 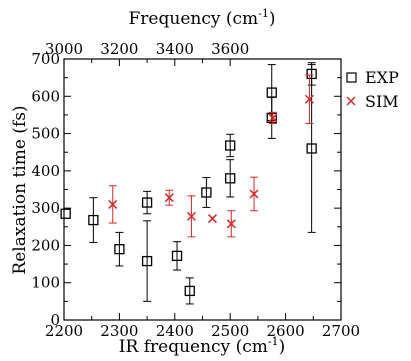 I want to click on x-tick-label: 2200, so click(x=64, y=331).